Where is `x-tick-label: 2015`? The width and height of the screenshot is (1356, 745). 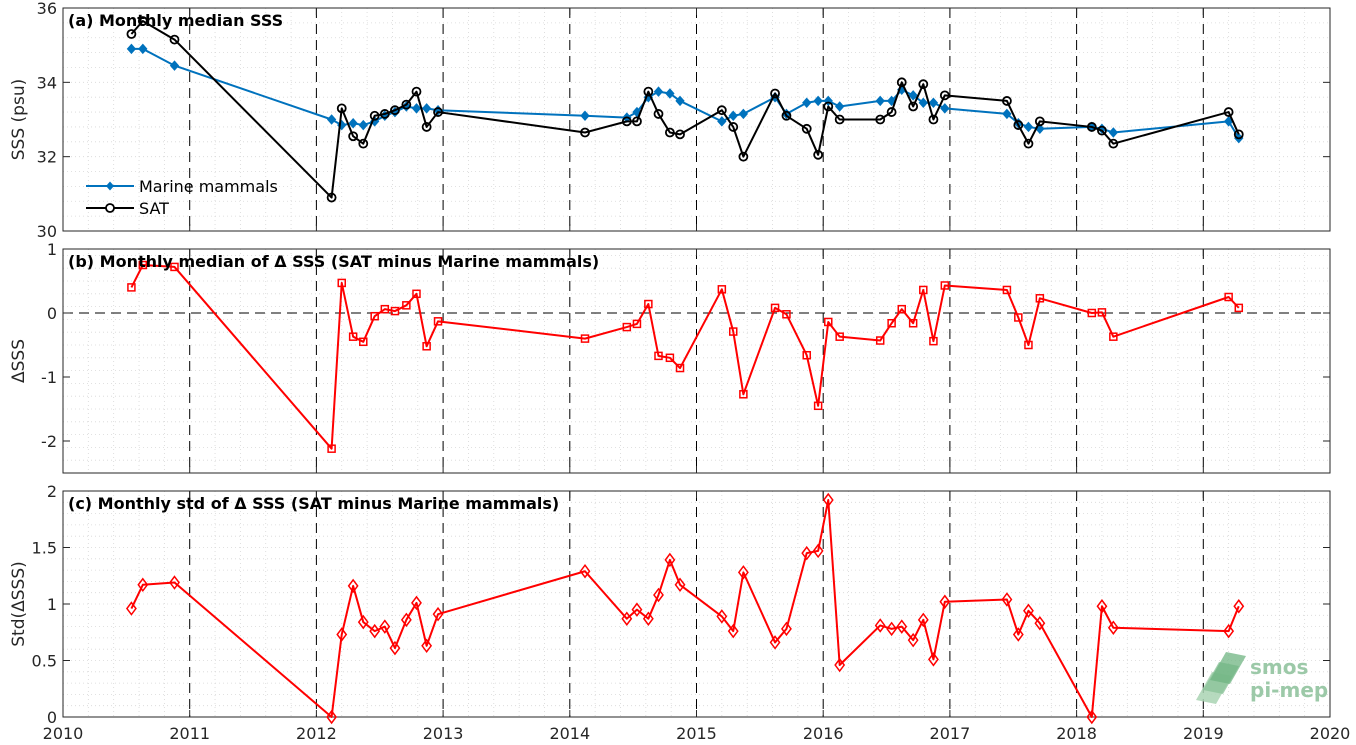 x-tick-label: 2015 is located at coordinates (696, 733).